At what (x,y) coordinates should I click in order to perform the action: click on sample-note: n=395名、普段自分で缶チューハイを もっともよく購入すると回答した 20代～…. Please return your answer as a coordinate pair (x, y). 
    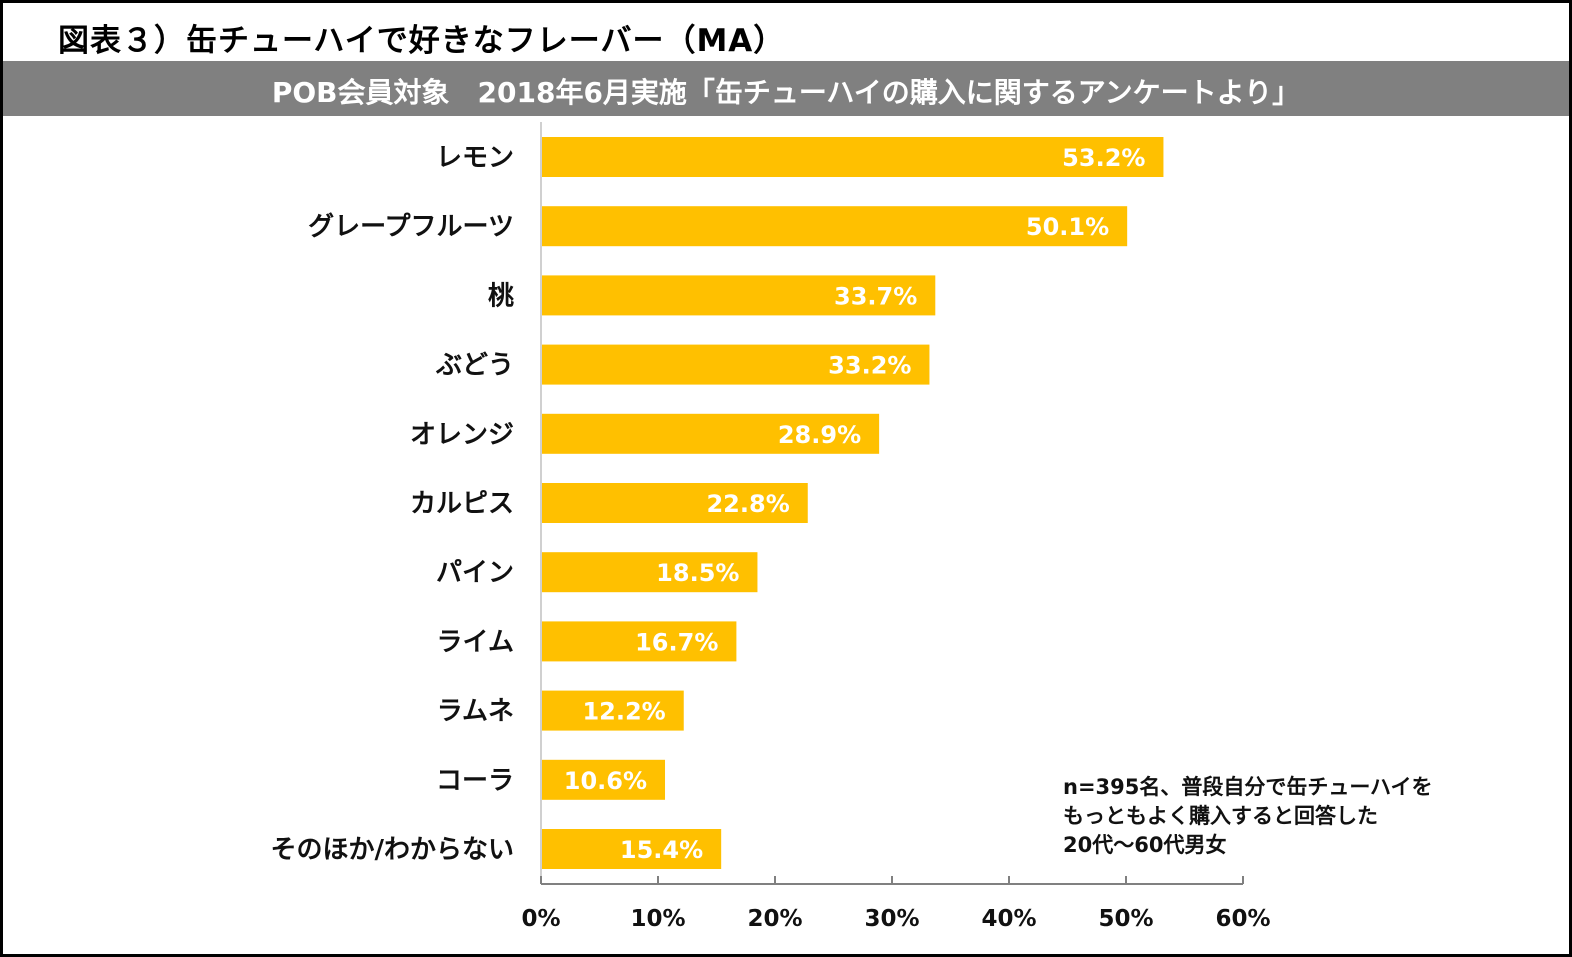
    Looking at the image, I should click on (1248, 816).